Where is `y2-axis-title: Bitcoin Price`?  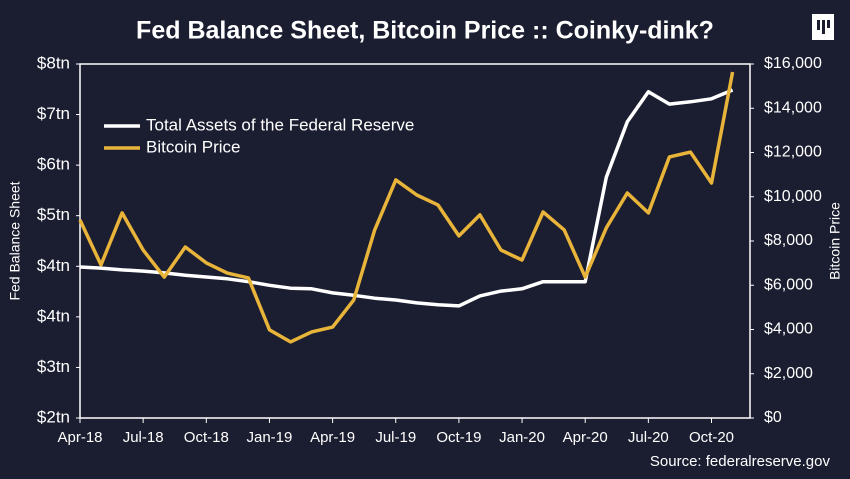 y2-axis-title: Bitcoin Price is located at coordinates (835, 241).